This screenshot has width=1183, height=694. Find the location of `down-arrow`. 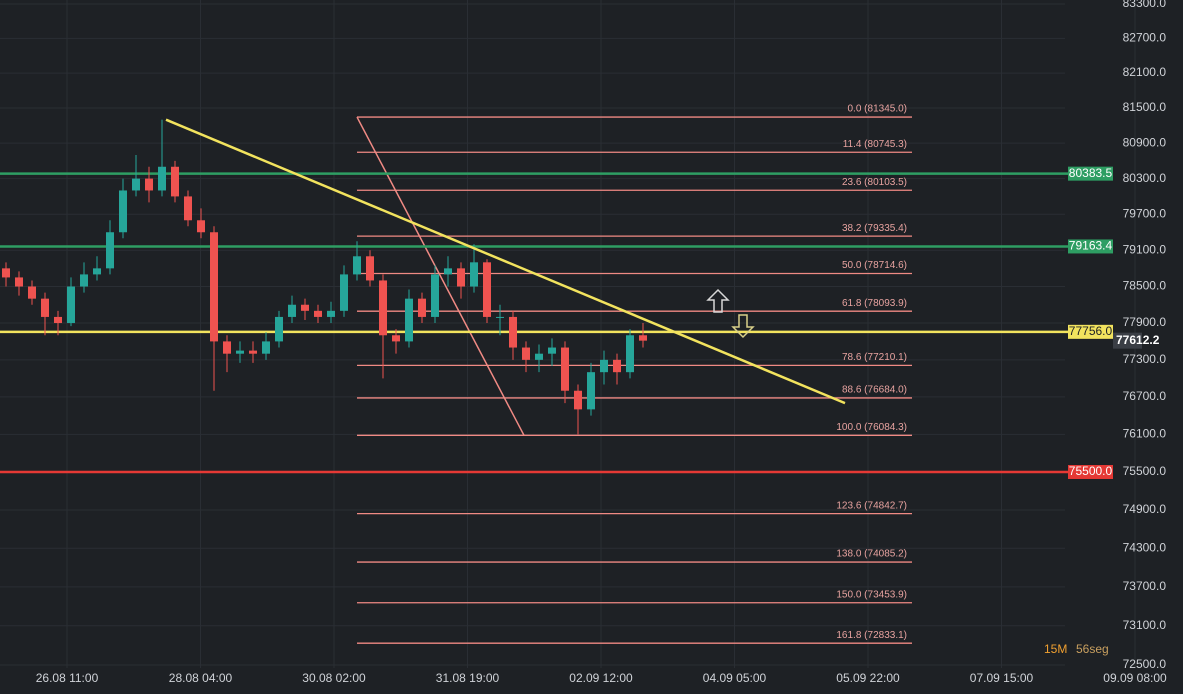

down-arrow is located at coordinates (743, 326).